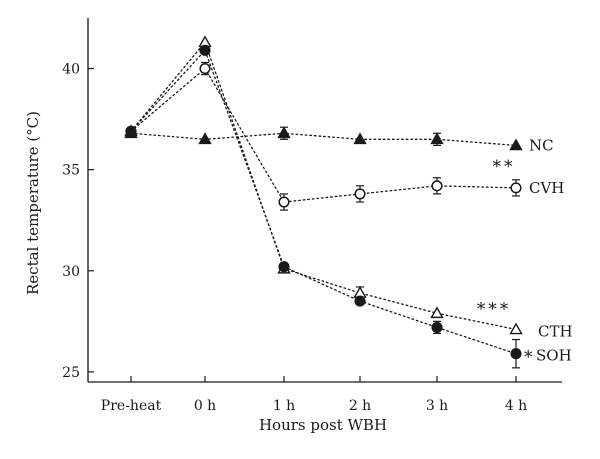 This screenshot has height=459, width=600. I want to click on x-tick-label: 0 h, so click(205, 406).